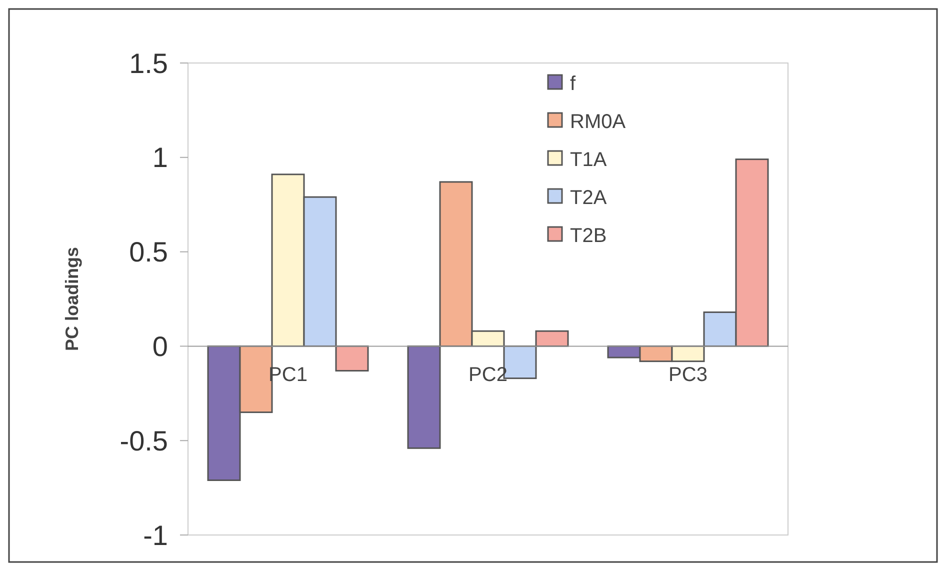 This screenshot has width=948, height=571. Describe the element at coordinates (148, 63) in the screenshot. I see `y-tick-label: 1.5` at that location.